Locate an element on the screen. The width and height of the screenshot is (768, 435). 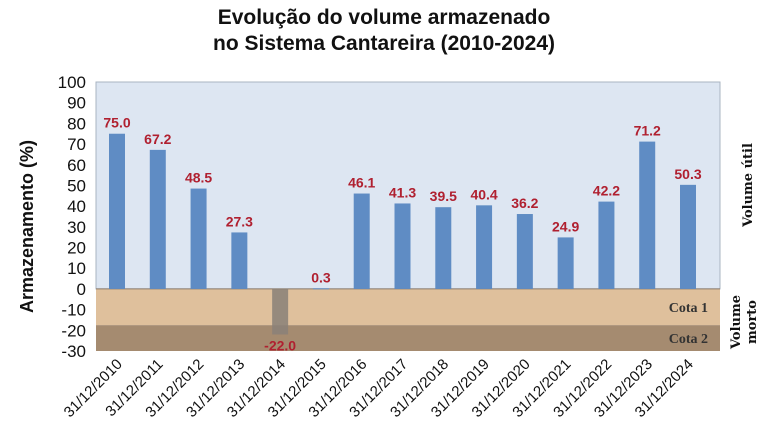
y-axis-label: Armazenamento (%) is located at coordinates (27, 226).